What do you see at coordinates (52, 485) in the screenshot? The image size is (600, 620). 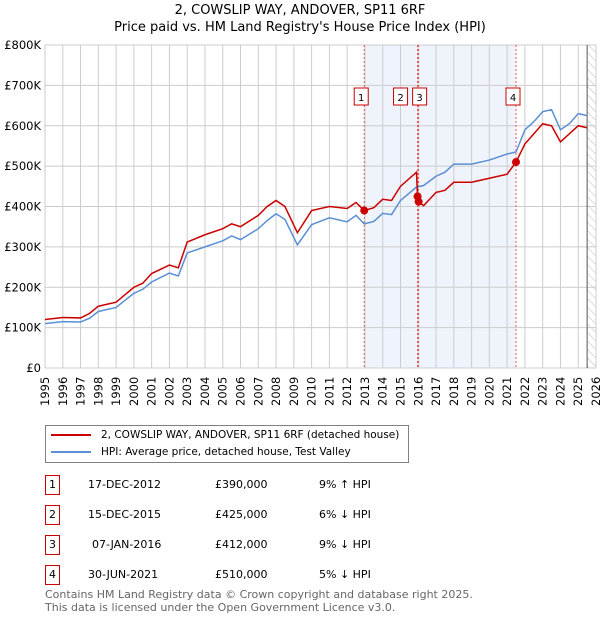 I see `sale-number: 1` at bounding box center [52, 485].